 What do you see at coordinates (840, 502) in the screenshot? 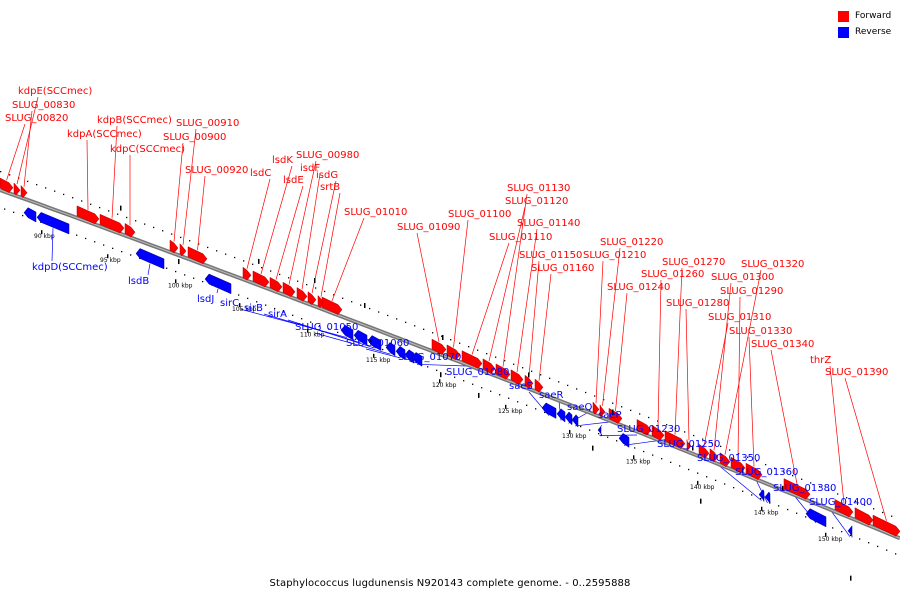
I see `reverse-gene-label: SLUG_01400` at bounding box center [840, 502].